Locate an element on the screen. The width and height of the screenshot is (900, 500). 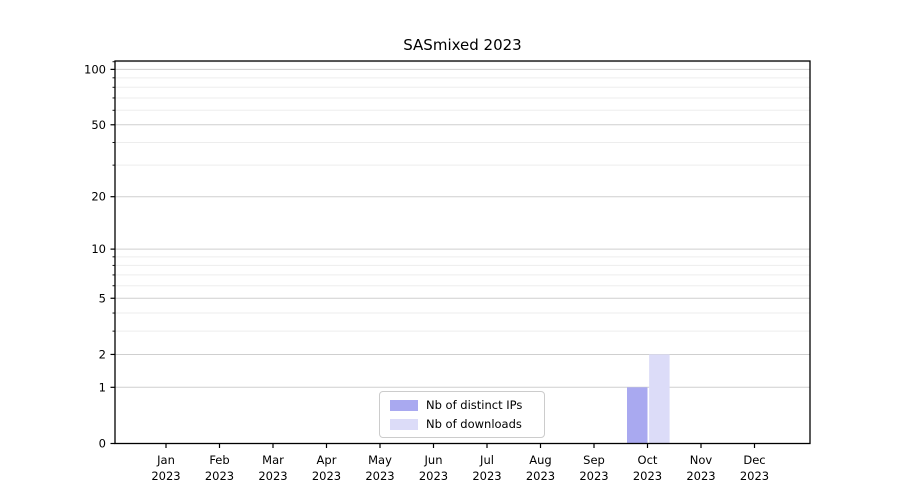
y-tick-label: 50 is located at coordinates (98, 125).